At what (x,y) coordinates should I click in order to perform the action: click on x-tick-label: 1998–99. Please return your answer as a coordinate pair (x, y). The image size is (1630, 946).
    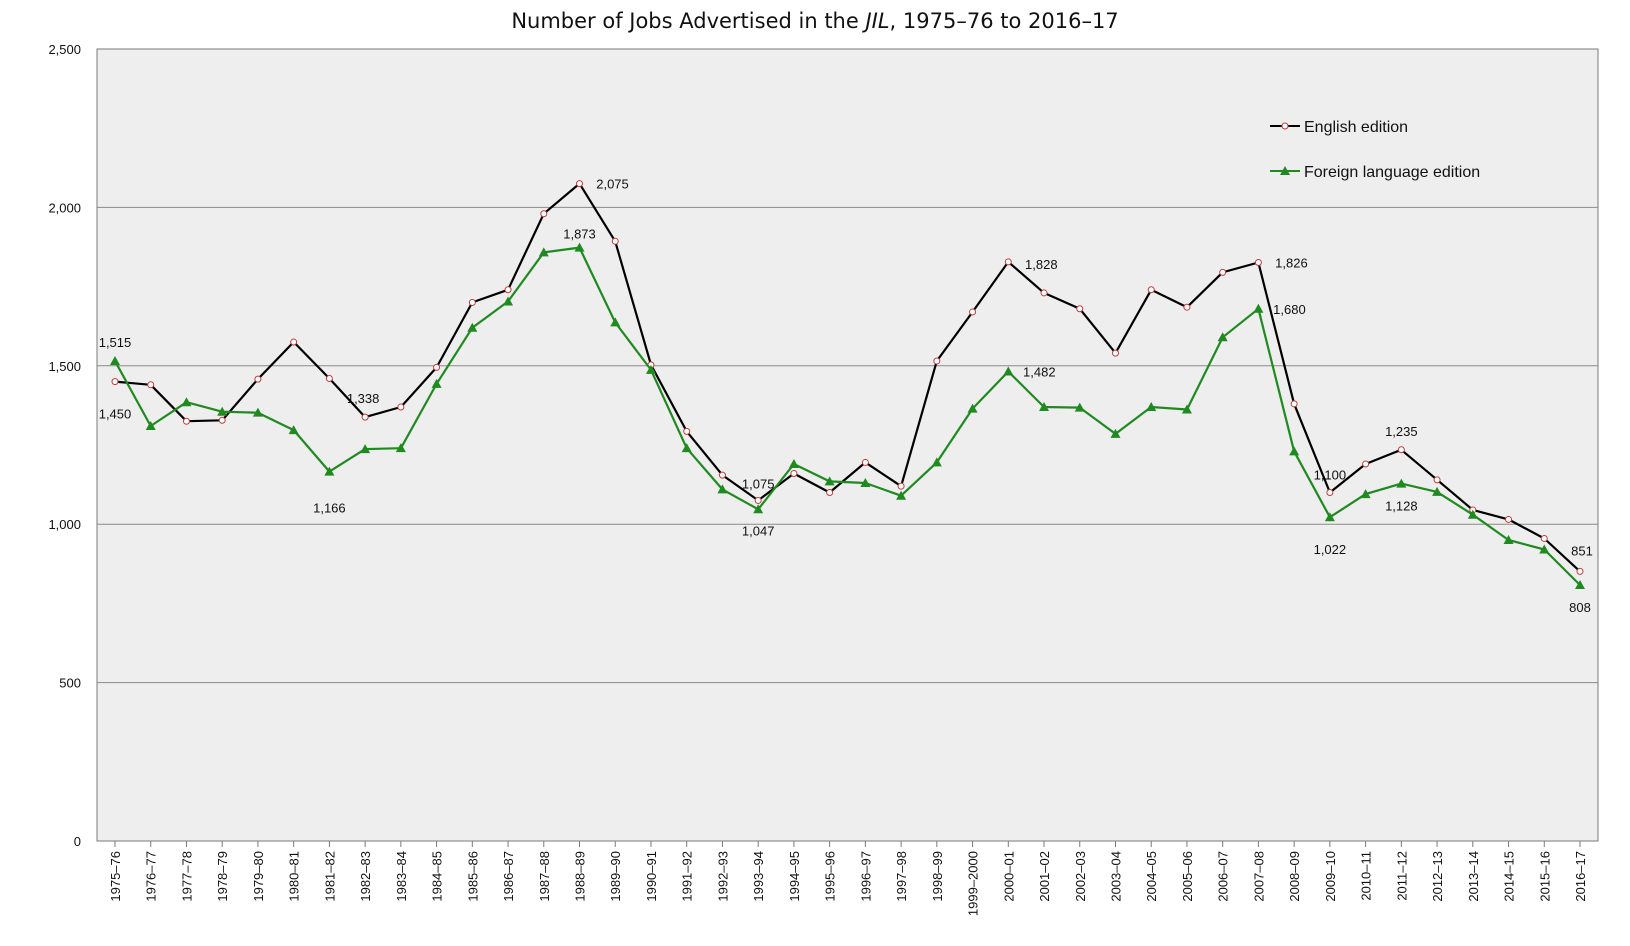
    Looking at the image, I should click on (937, 876).